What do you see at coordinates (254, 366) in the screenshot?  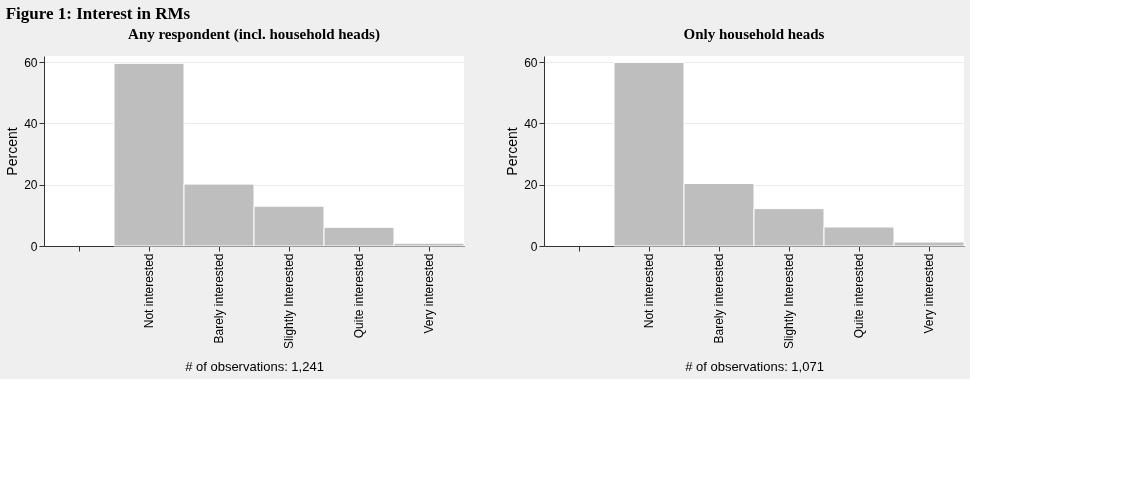 I see `text: # of observations: 1,241` at bounding box center [254, 366].